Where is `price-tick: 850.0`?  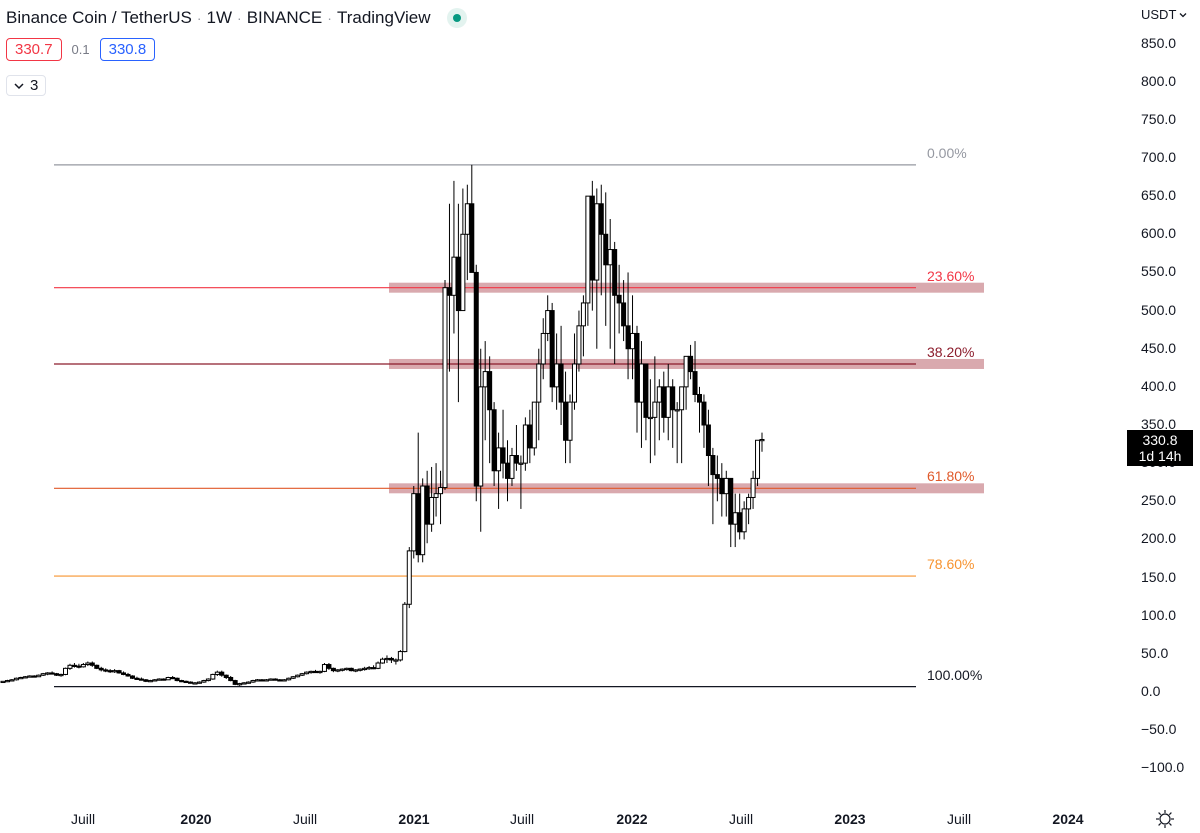
price-tick: 850.0 is located at coordinates (1159, 42).